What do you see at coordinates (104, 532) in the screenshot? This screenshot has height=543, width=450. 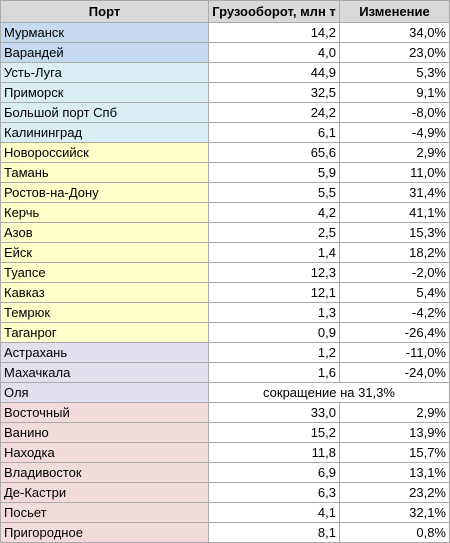 I see `port-name-cell: Пригородное` at bounding box center [104, 532].